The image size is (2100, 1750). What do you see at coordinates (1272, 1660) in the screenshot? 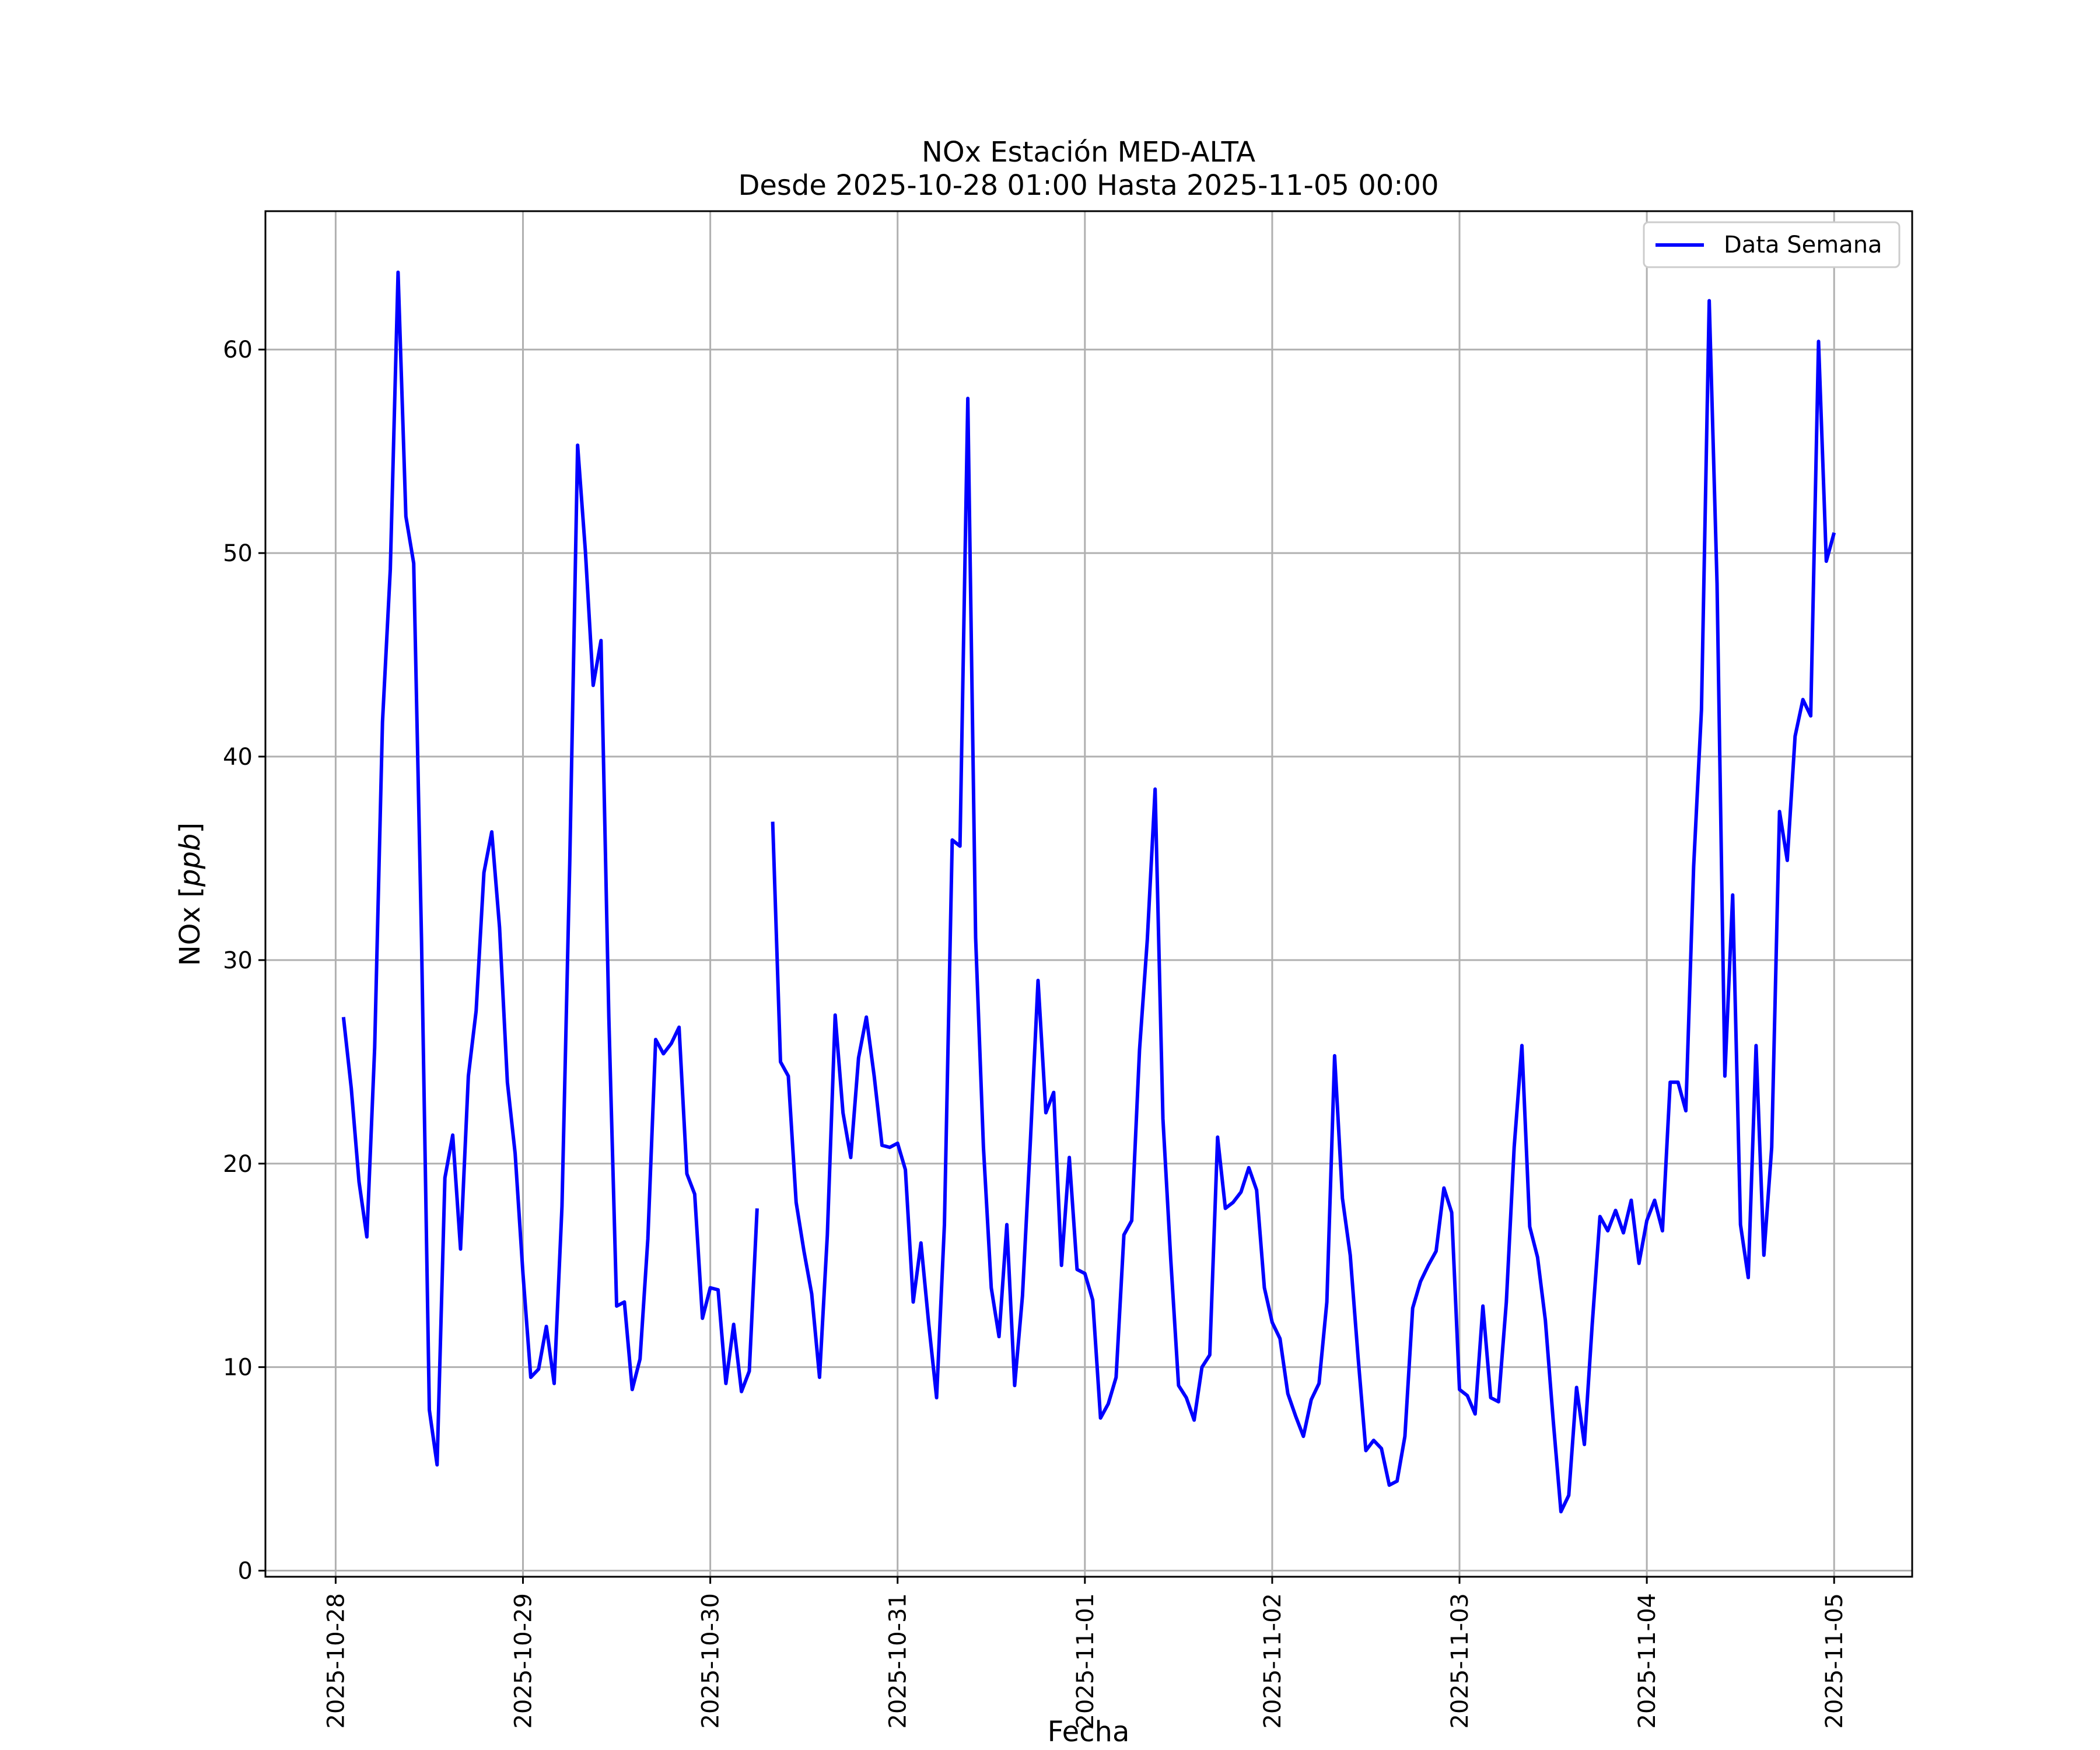
I see `x-tick-label: 2025-11-02` at bounding box center [1272, 1660].